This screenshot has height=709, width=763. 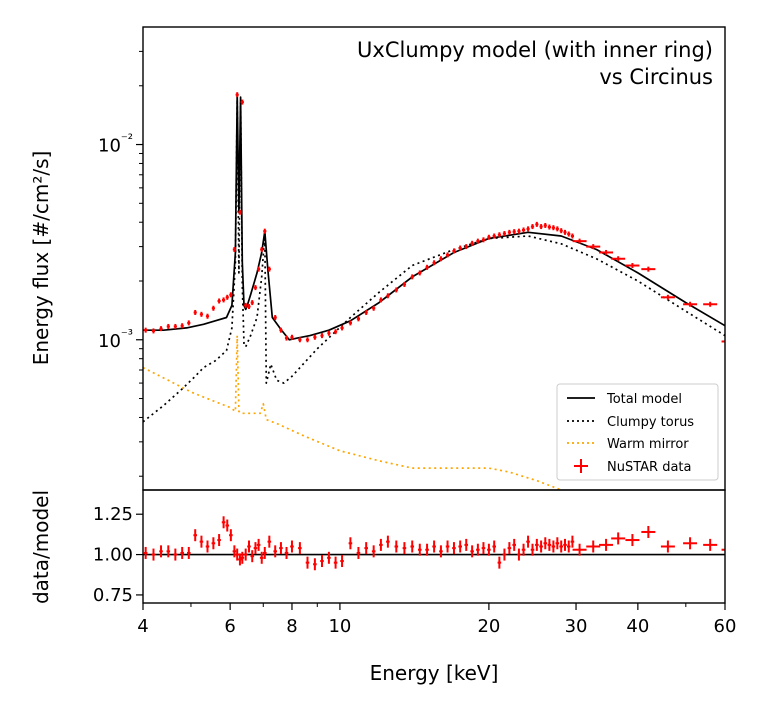 What do you see at coordinates (488, 626) in the screenshot?
I see `x-tick-label: 20` at bounding box center [488, 626].